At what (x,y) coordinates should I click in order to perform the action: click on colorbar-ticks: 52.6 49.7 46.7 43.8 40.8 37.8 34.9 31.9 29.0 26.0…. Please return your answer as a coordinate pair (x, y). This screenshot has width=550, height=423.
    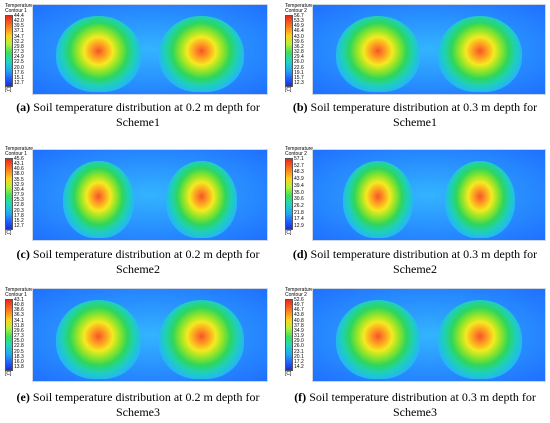
    Looking at the image, I should click on (302, 334).